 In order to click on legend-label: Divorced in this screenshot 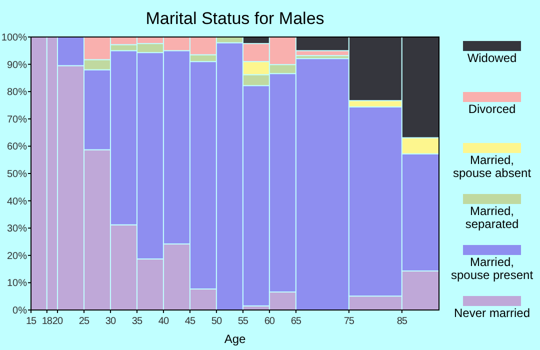, I will do `click(492, 109)`.